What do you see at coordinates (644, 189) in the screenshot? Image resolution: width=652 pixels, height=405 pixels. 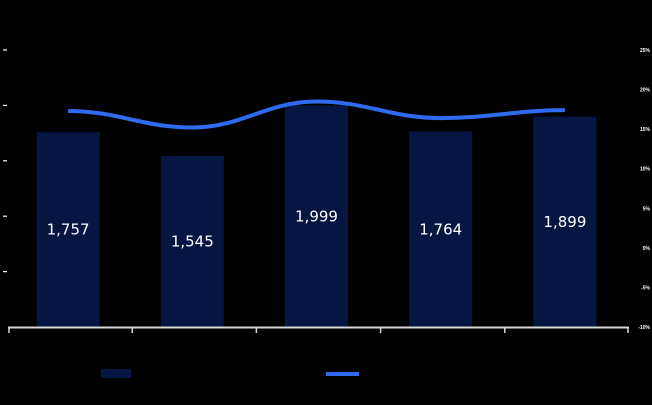 I see `right-y-axis: 25% 20% 15% 10% 5% 0% -5% -10%` at bounding box center [644, 189].